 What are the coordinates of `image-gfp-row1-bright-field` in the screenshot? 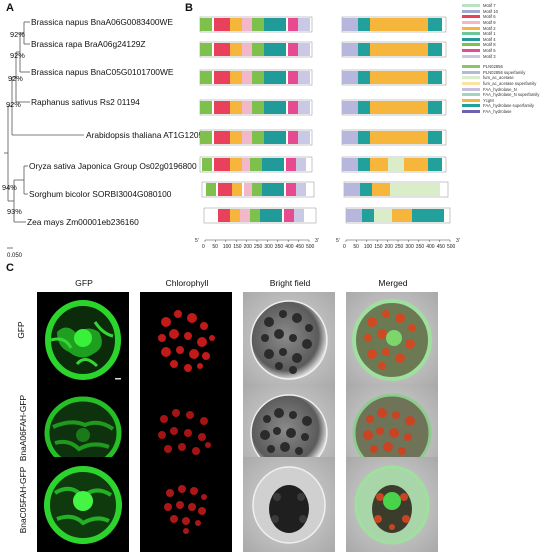 It's located at (289, 339).